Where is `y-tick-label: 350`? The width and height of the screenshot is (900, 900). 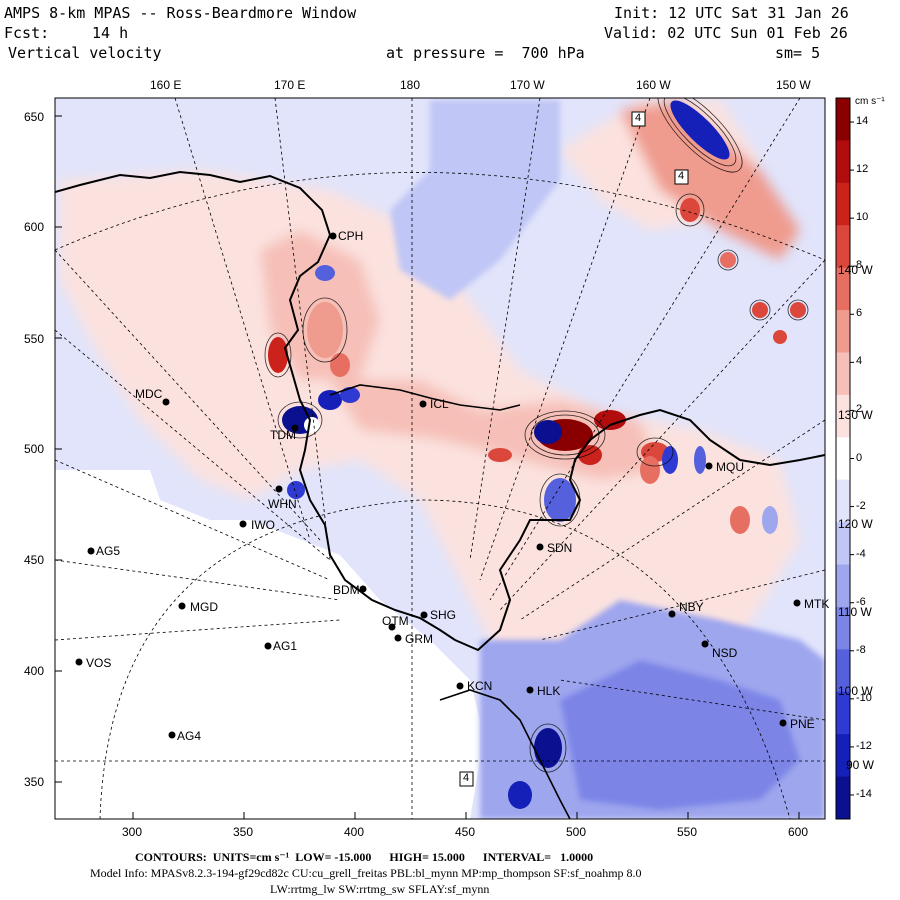 y-tick-label: 350 is located at coordinates (34, 782).